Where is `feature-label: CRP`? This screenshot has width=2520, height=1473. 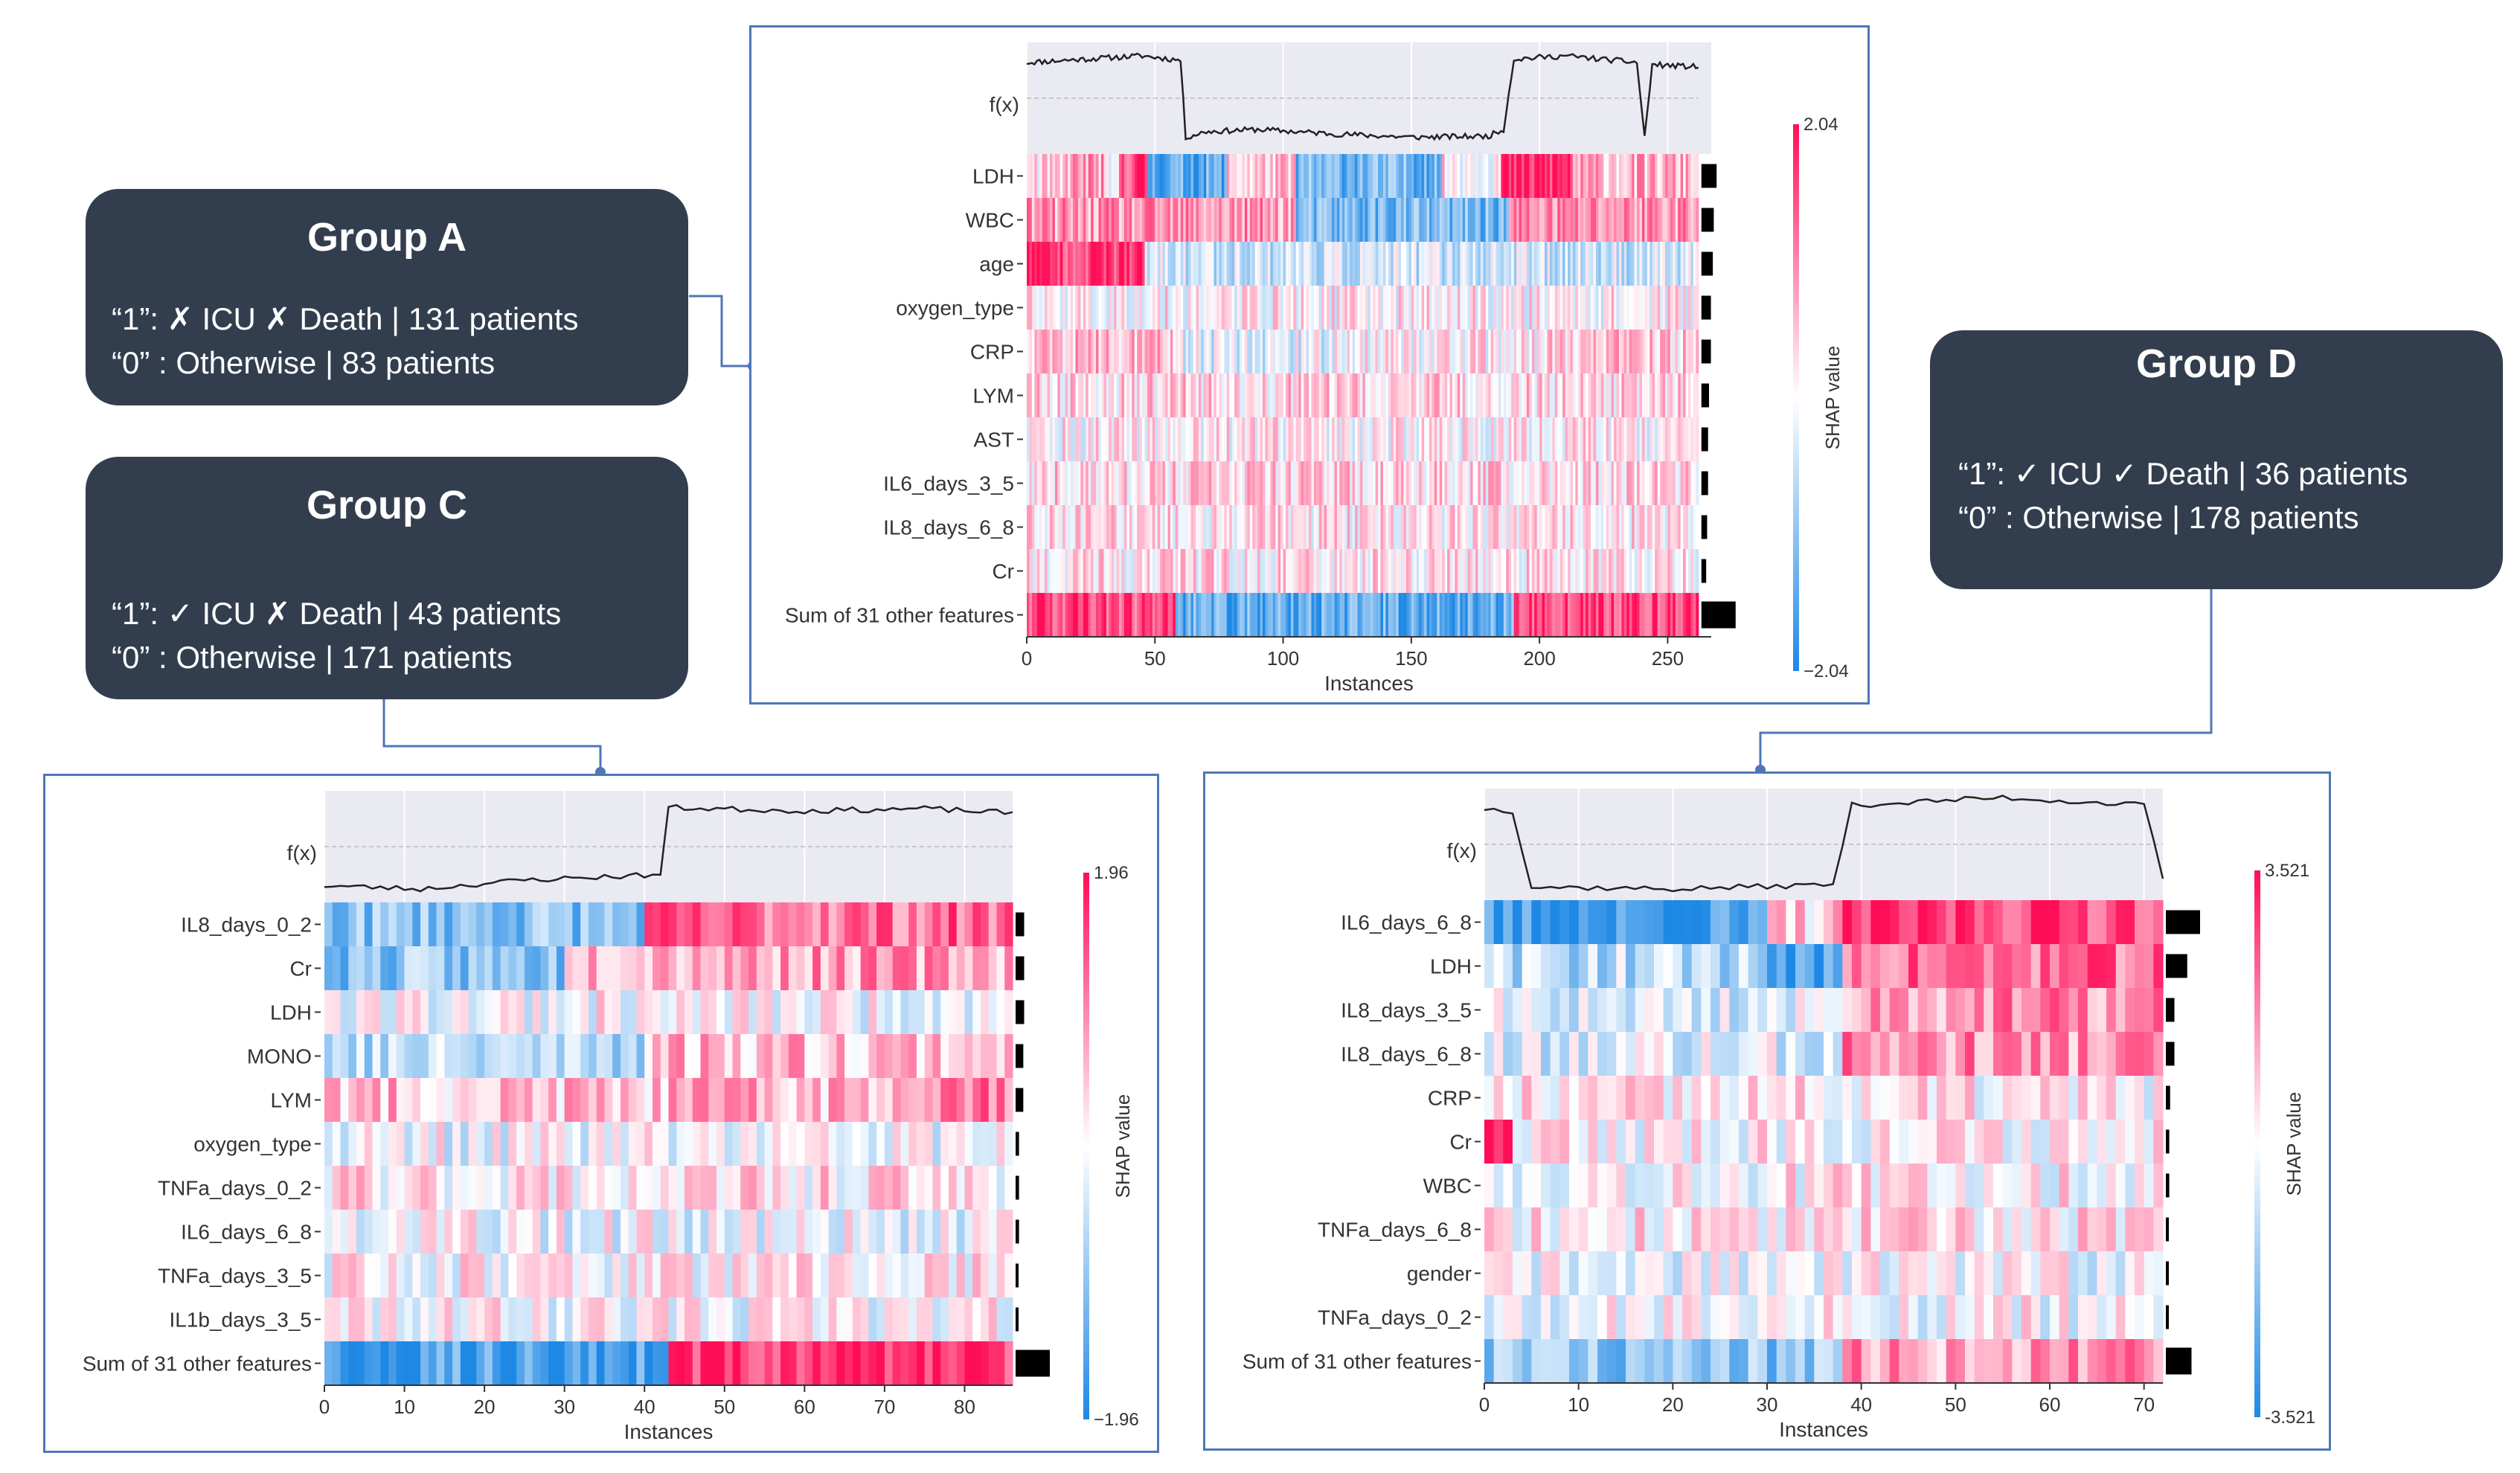
feature-label: CRP is located at coordinates (1450, 1098).